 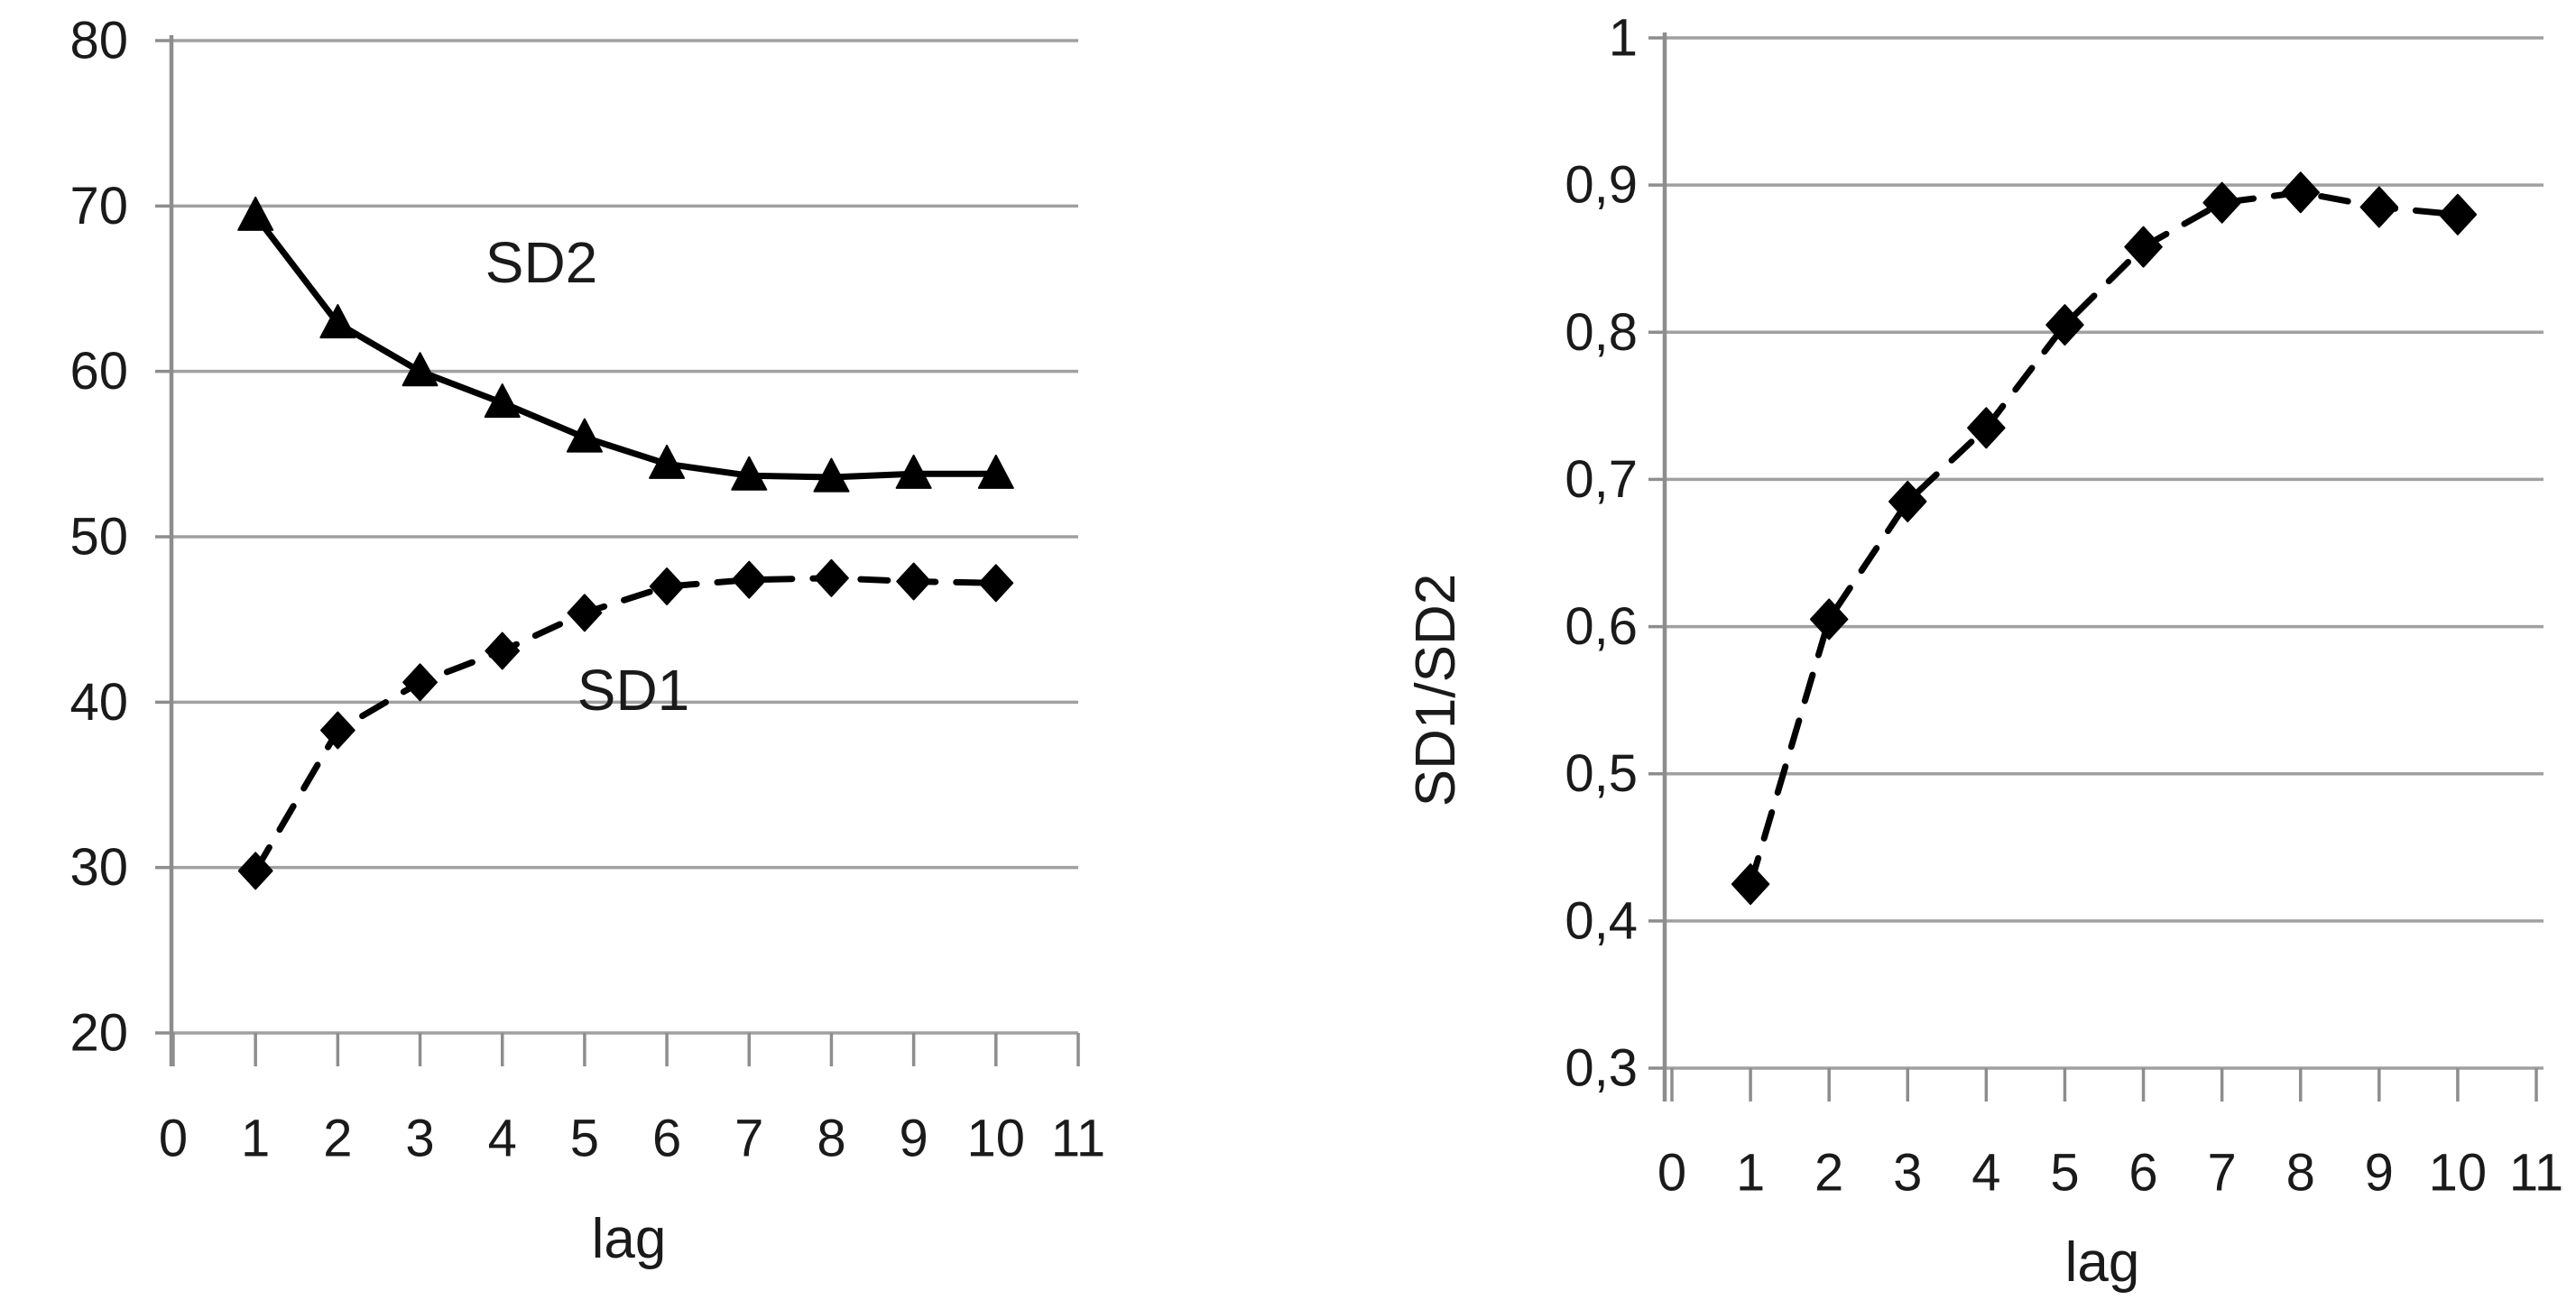 I want to click on y-tick-label: 80, so click(x=98, y=41).